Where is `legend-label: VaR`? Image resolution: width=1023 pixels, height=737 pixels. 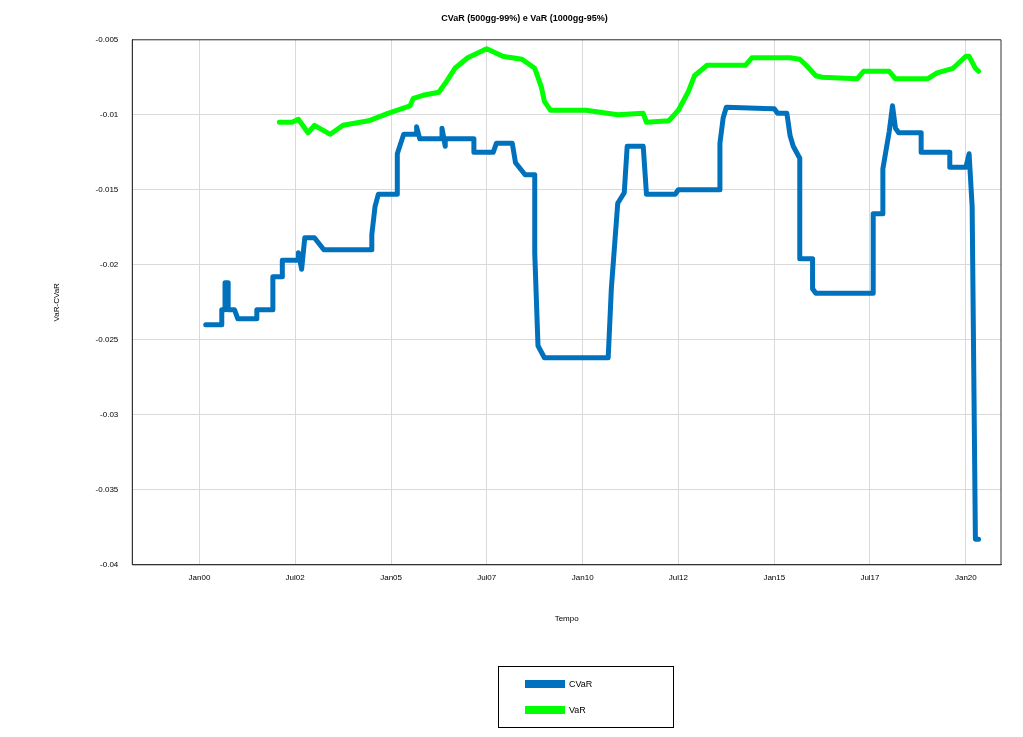 legend-label: VaR is located at coordinates (577, 710).